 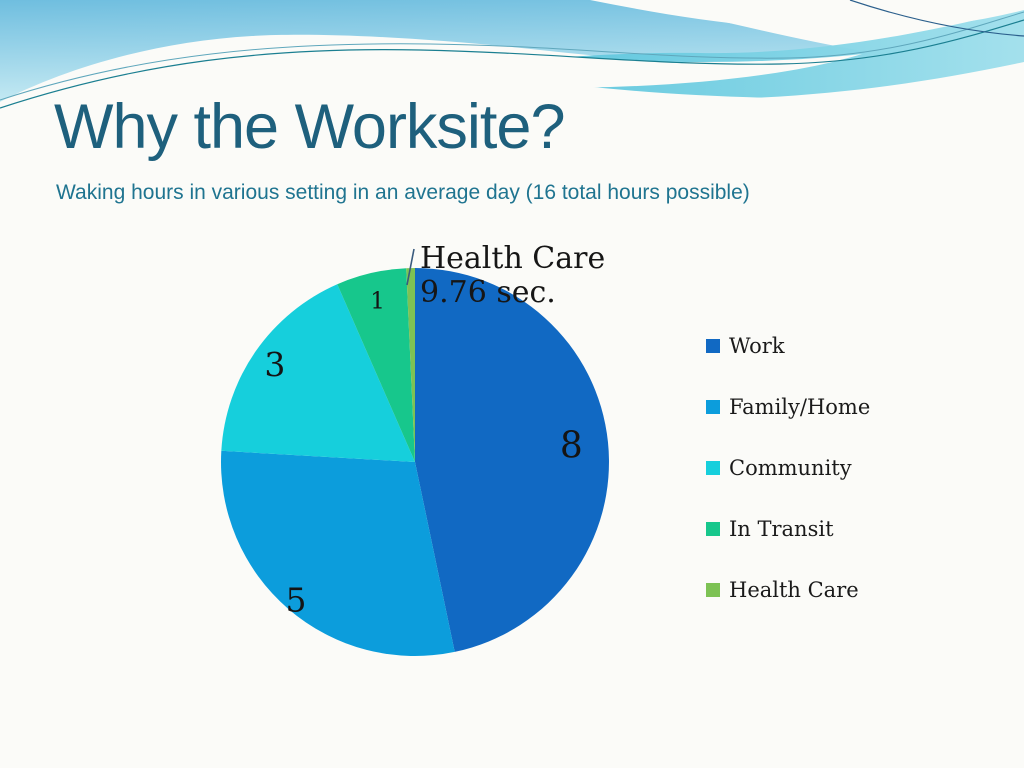 I want to click on callout-leader-line, so click(x=410, y=267).